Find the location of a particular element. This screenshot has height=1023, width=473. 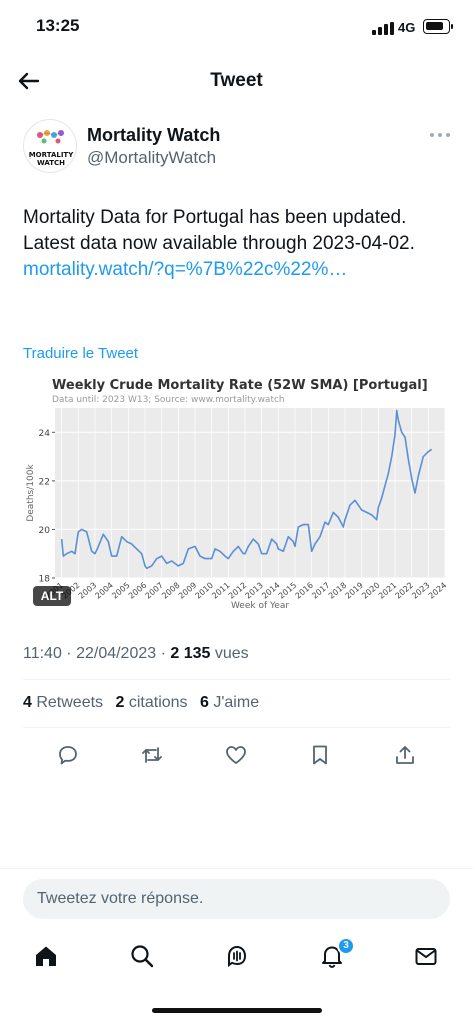

notification-badge: 3 is located at coordinates (346, 946).